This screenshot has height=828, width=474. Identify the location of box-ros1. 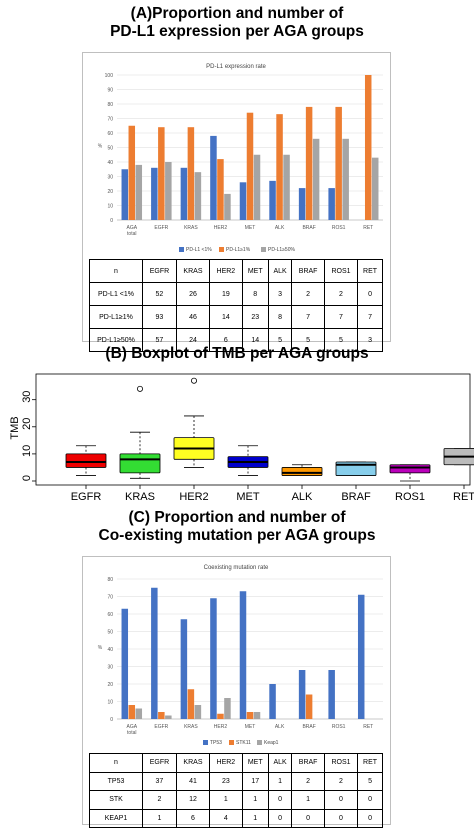
(410, 469).